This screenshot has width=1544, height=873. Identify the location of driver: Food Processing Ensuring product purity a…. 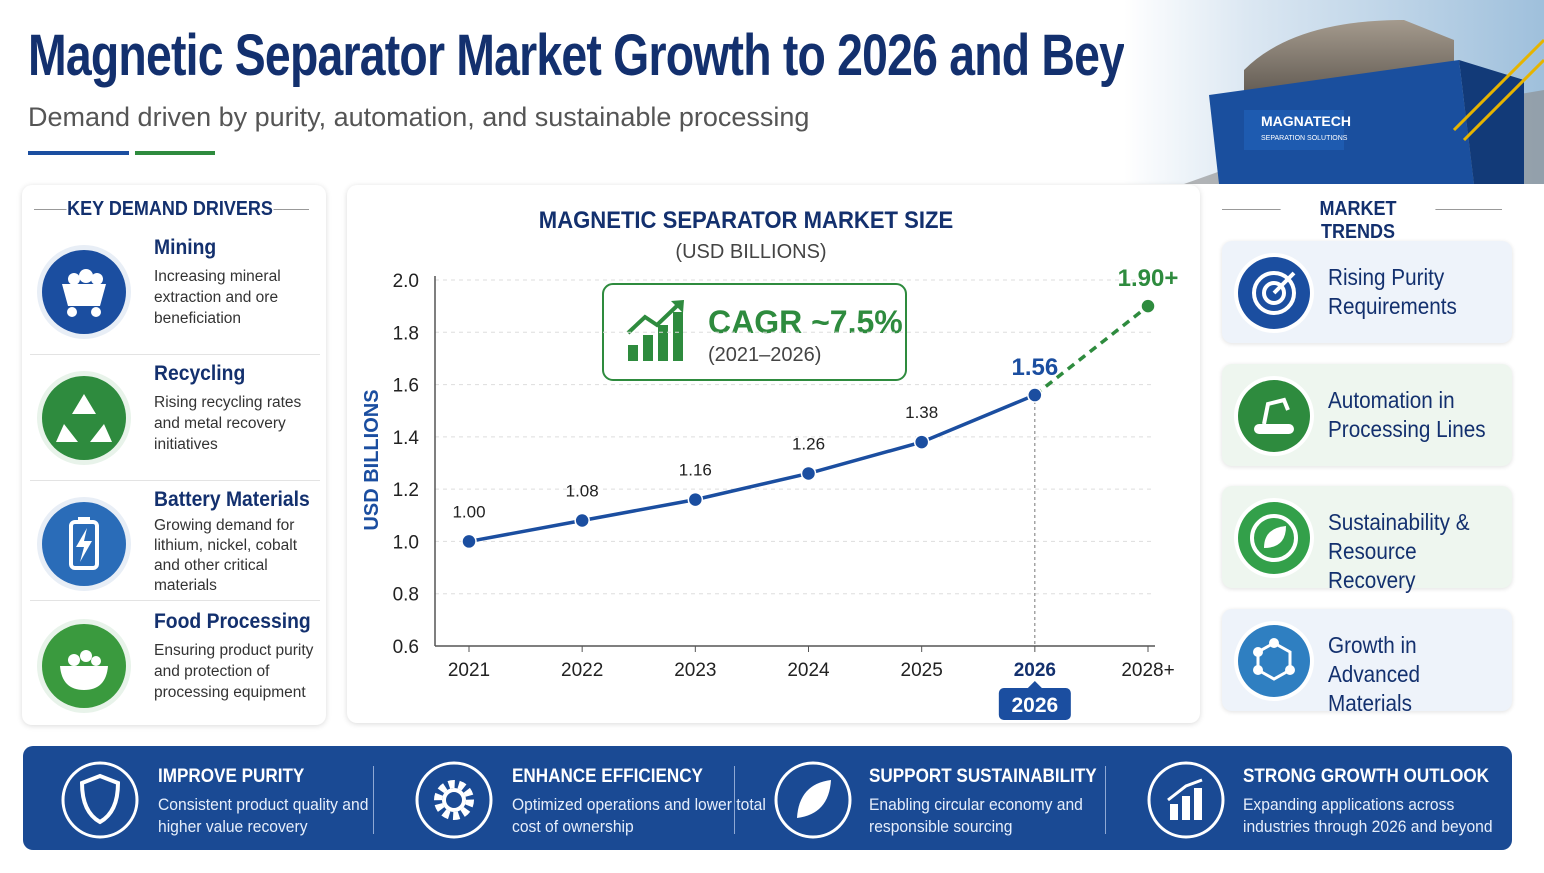
(175, 669).